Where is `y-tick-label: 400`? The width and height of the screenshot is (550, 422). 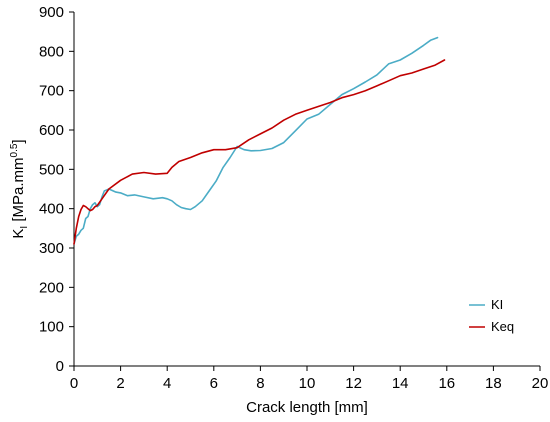
y-tick-label: 400 is located at coordinates (51, 209).